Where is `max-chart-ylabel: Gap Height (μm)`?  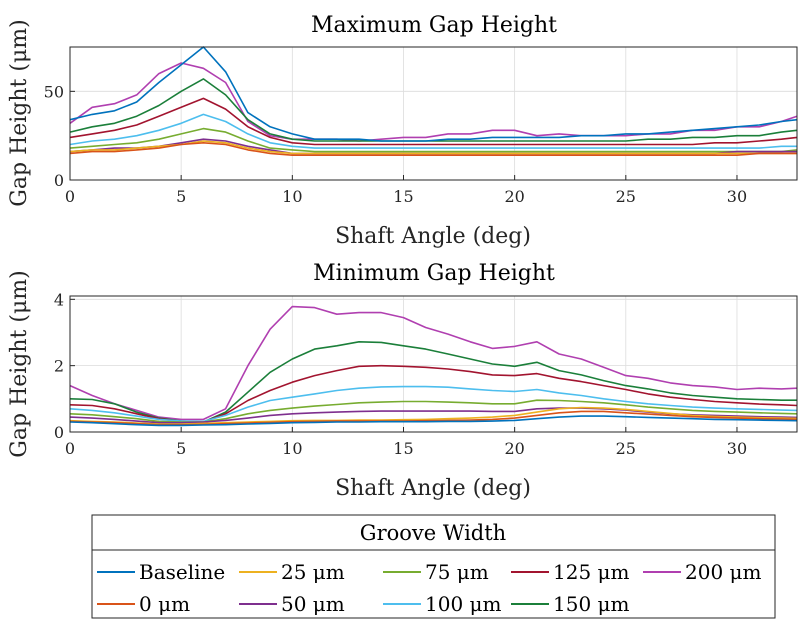
max-chart-ylabel: Gap Height (μm) is located at coordinates (19, 112).